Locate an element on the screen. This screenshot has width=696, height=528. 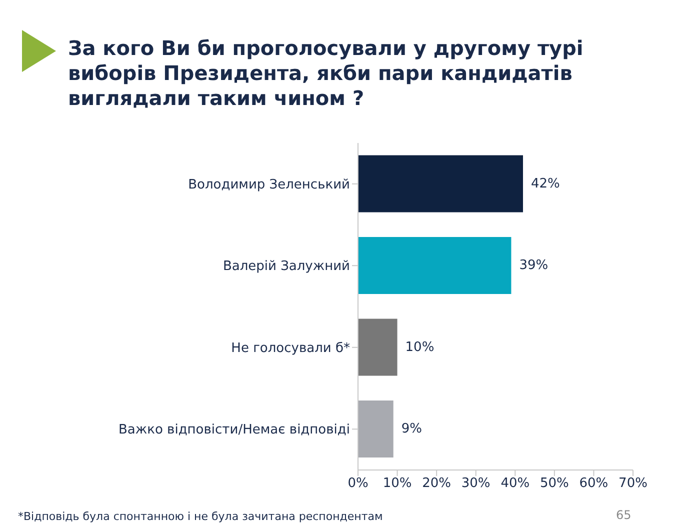
data-label: 39% is located at coordinates (533, 266).